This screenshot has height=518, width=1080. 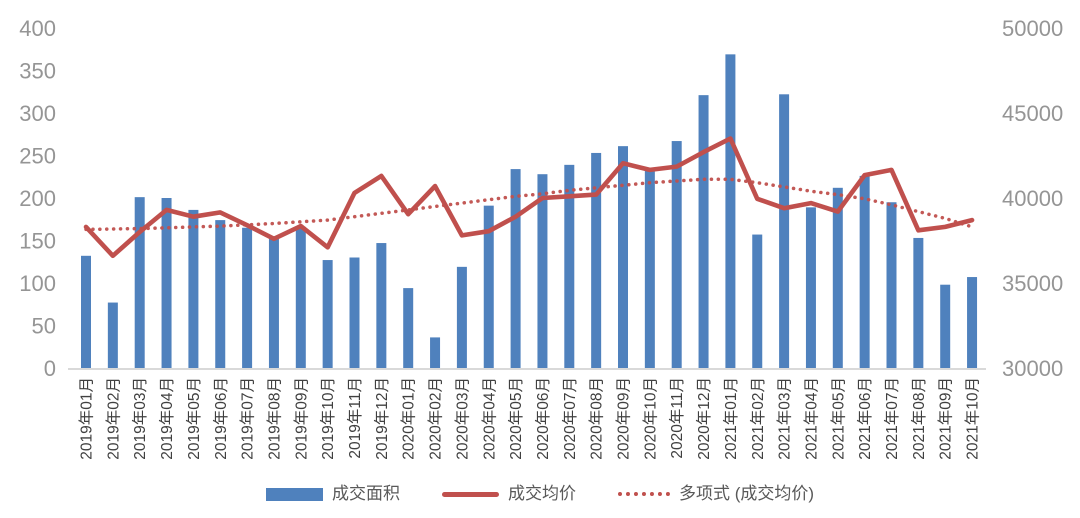 I want to click on x-label-2020年07月: 2020年07月, so click(x=570, y=418).